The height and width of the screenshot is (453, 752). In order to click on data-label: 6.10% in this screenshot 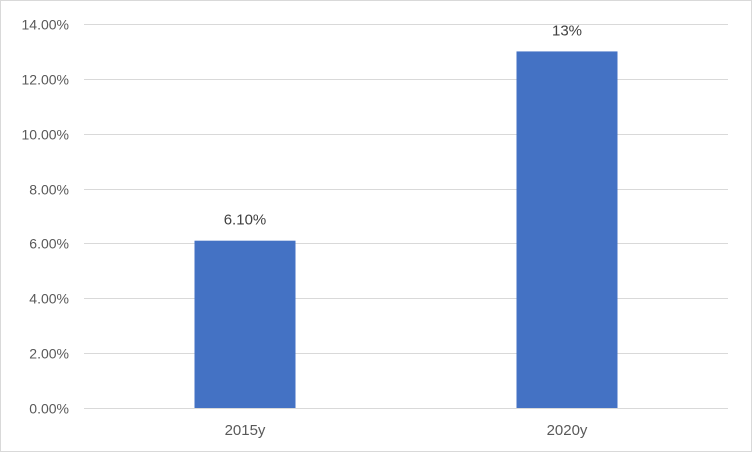, I will do `click(245, 220)`.